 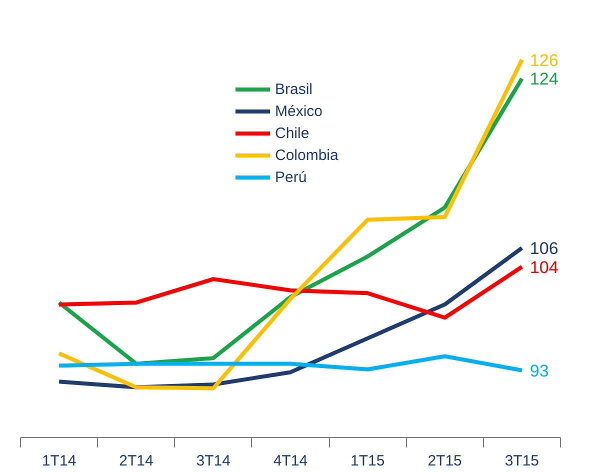 What do you see at coordinates (299, 111) in the screenshot?
I see `legend-label: México` at bounding box center [299, 111].